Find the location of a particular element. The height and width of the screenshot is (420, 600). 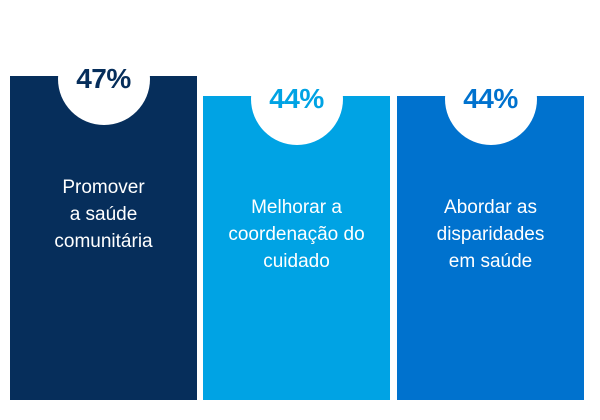

category-label: Abordar as disparidades em saúde is located at coordinates (490, 234).